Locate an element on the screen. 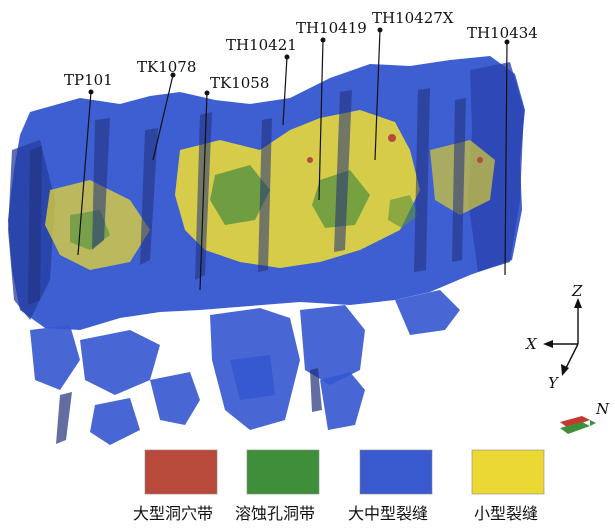 The height and width of the screenshot is (531, 615). well-label-th10434: TH10434 is located at coordinates (502, 33).